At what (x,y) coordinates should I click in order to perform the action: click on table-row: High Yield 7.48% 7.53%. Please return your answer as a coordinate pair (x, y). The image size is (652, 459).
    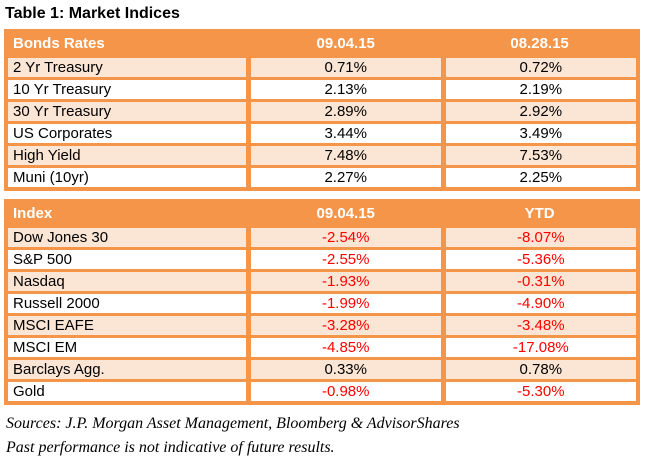
    Looking at the image, I should click on (322, 155).